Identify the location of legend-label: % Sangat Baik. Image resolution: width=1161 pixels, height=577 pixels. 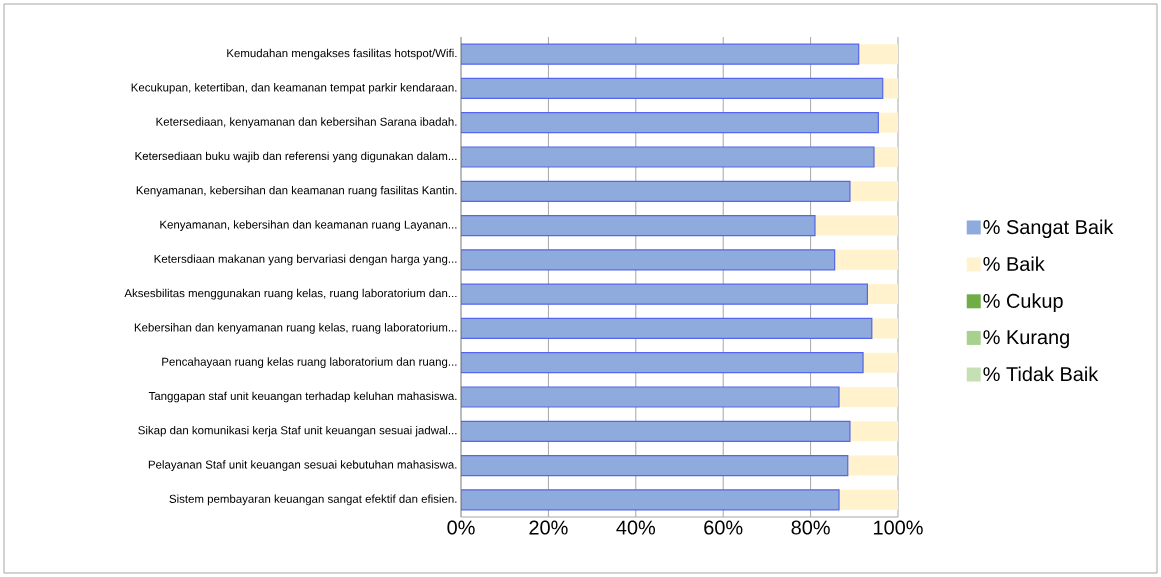
(1048, 229).